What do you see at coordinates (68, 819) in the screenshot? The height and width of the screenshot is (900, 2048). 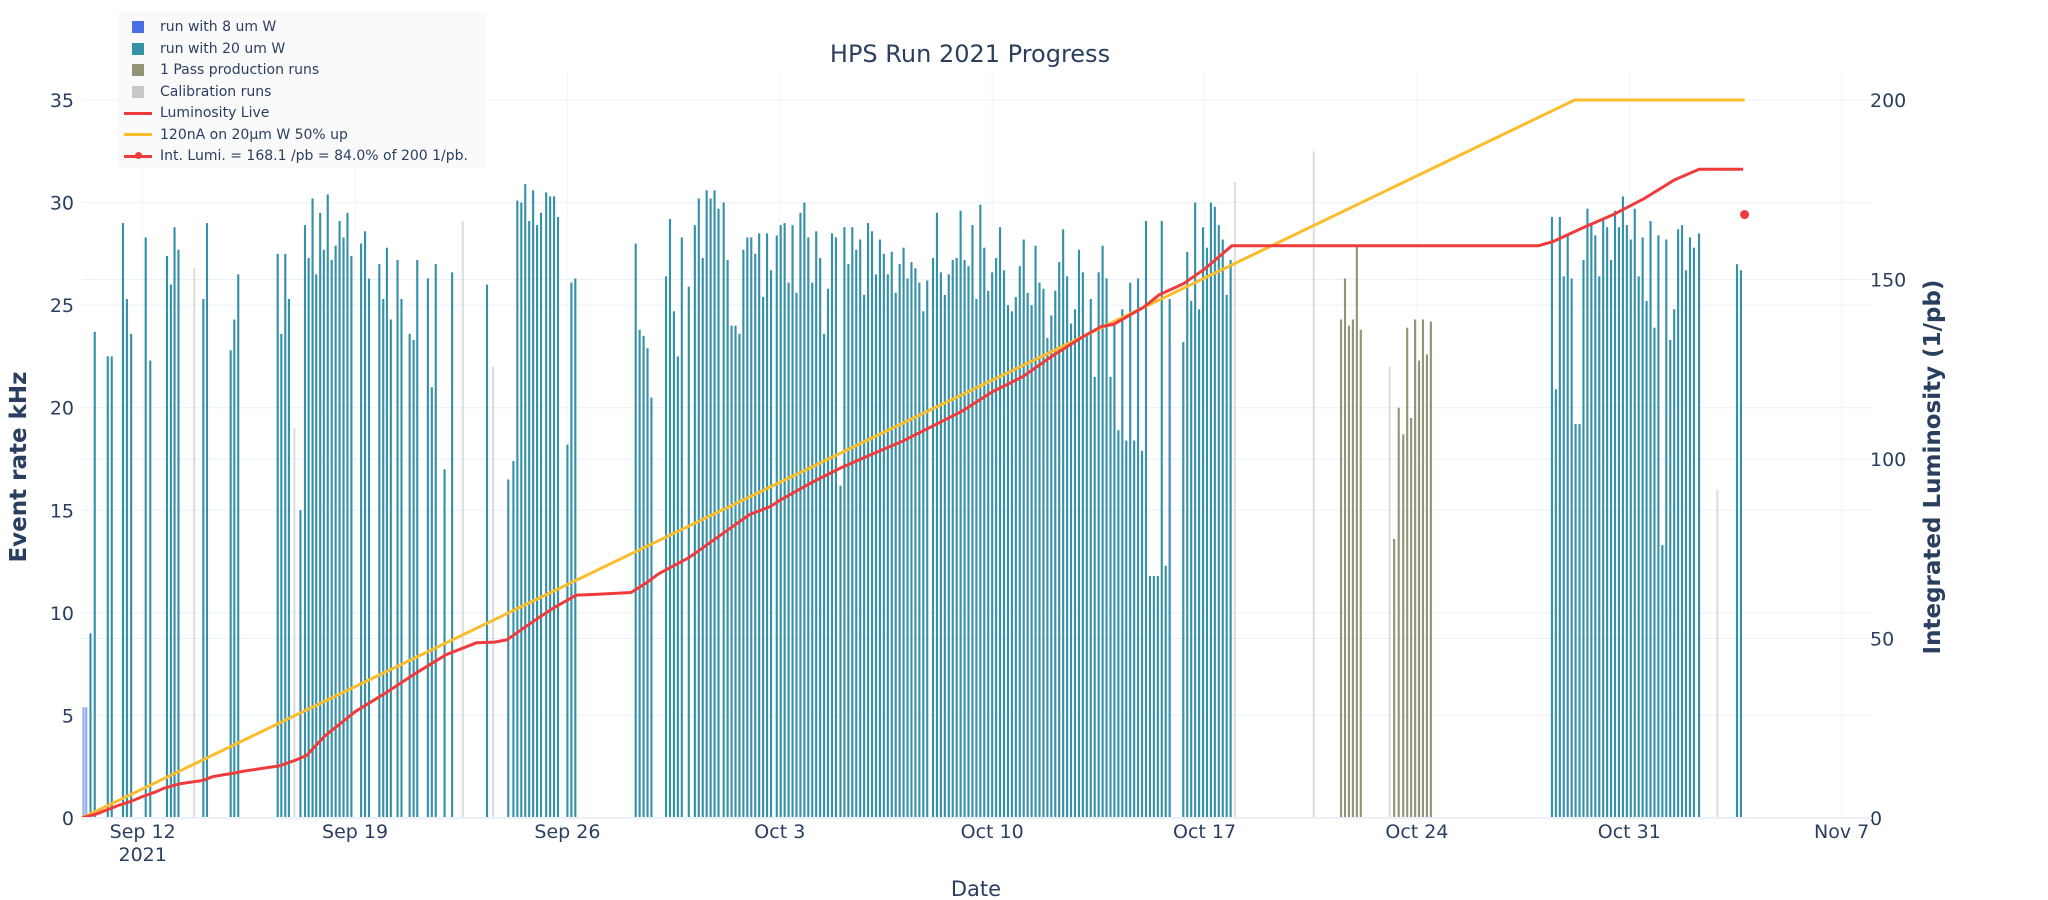 I see `y-tick-label: 0` at bounding box center [68, 819].